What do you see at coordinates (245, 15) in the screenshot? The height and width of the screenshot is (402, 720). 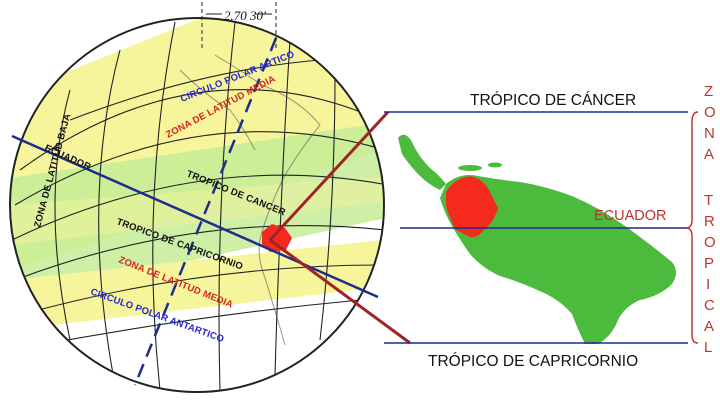 I see `angle-label: 2.70 30'` at bounding box center [245, 15].